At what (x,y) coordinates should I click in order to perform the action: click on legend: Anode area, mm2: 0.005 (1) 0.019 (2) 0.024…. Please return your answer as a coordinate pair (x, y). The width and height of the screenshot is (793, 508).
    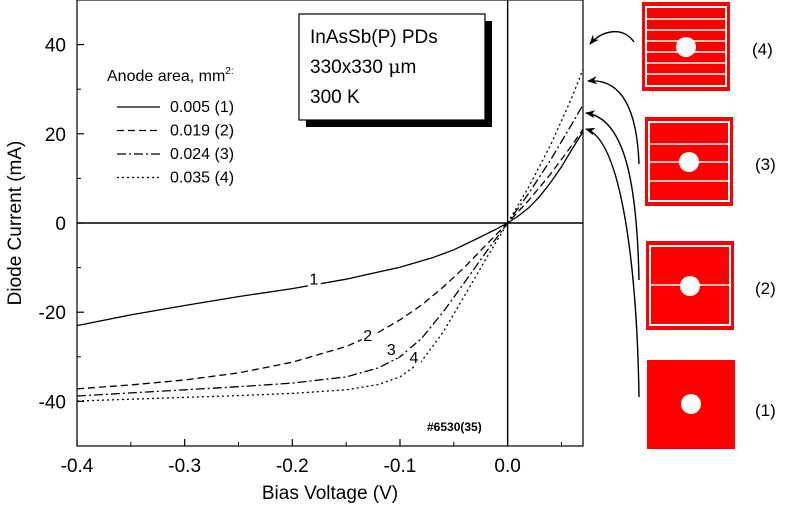
    Looking at the image, I should click on (170, 126).